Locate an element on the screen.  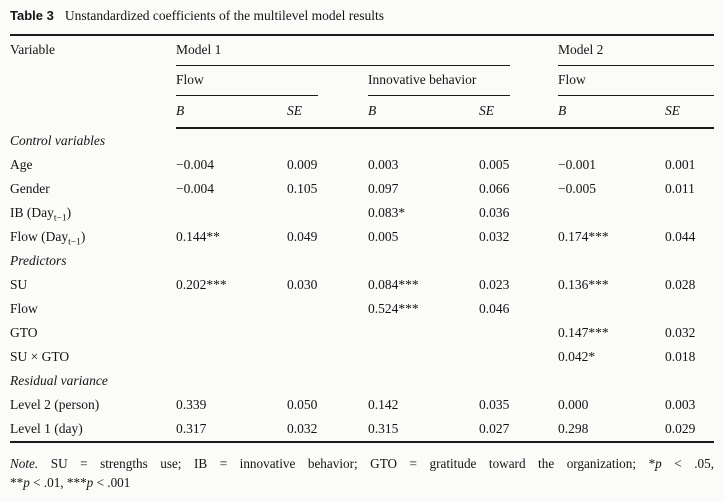
data-cell: 0.083* is located at coordinates (387, 212).